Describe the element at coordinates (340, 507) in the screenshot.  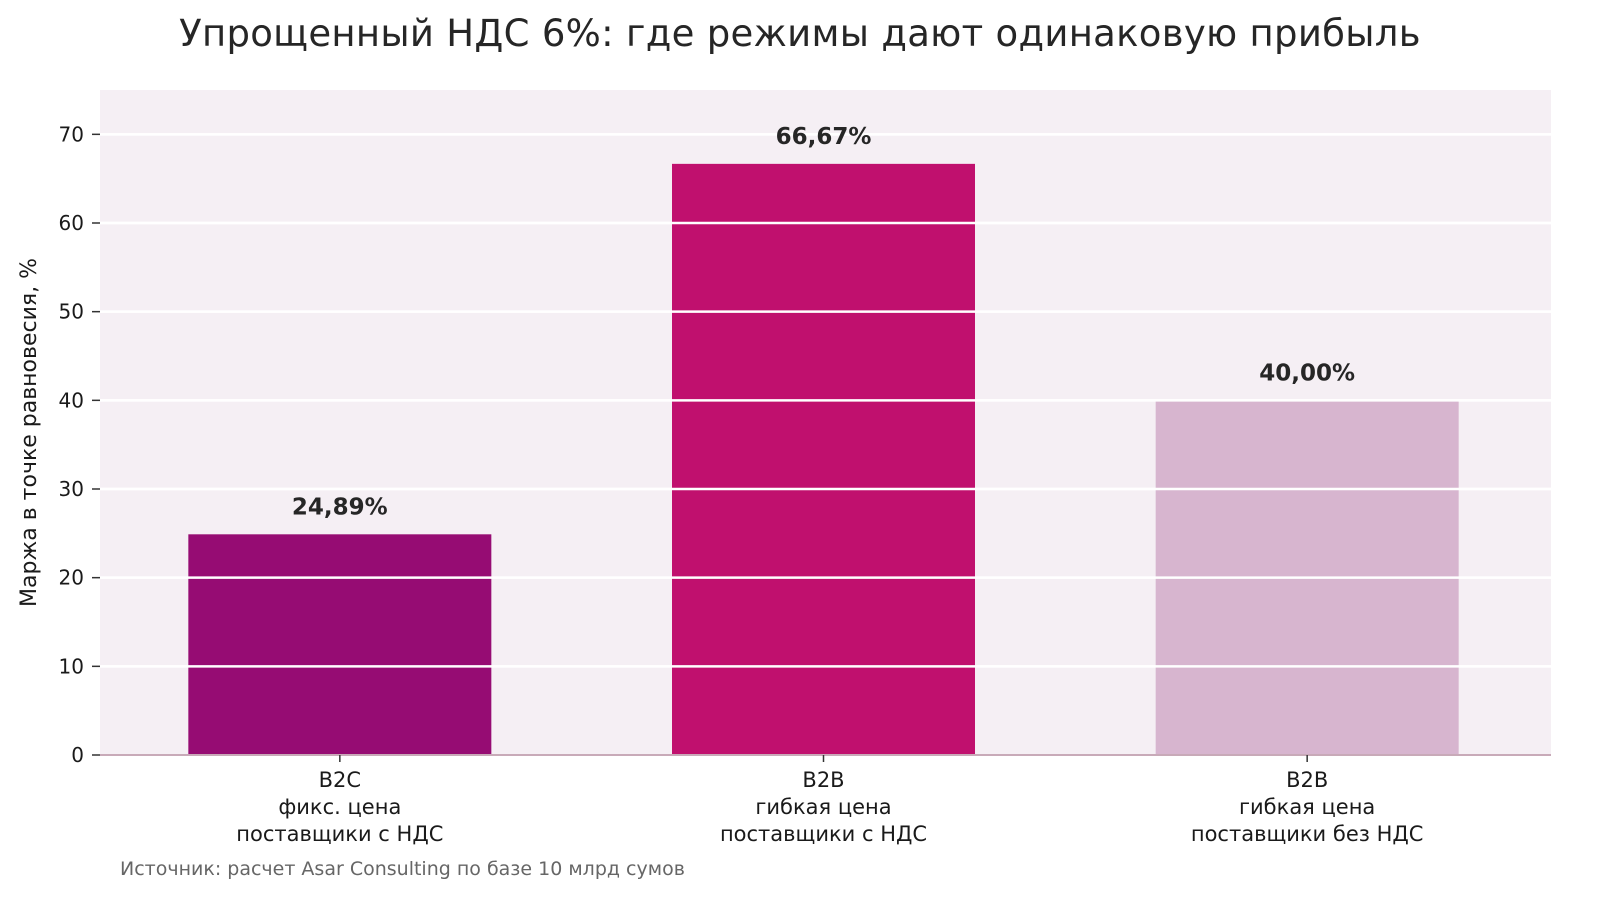
I see `data-label-1: 24,89%` at that location.